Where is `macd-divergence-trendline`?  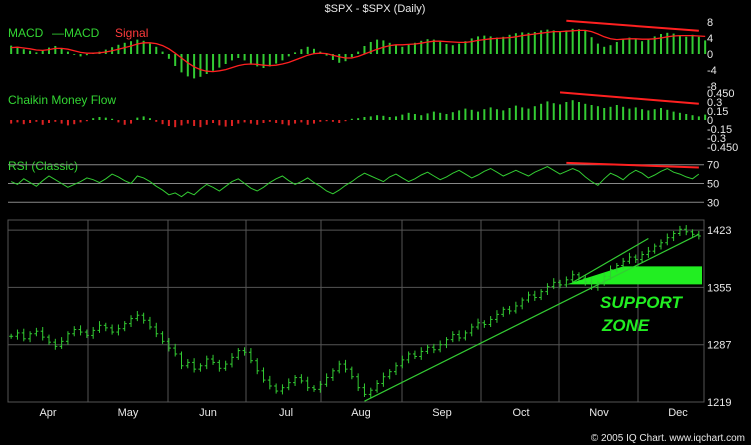 macd-divergence-trendline is located at coordinates (632, 25).